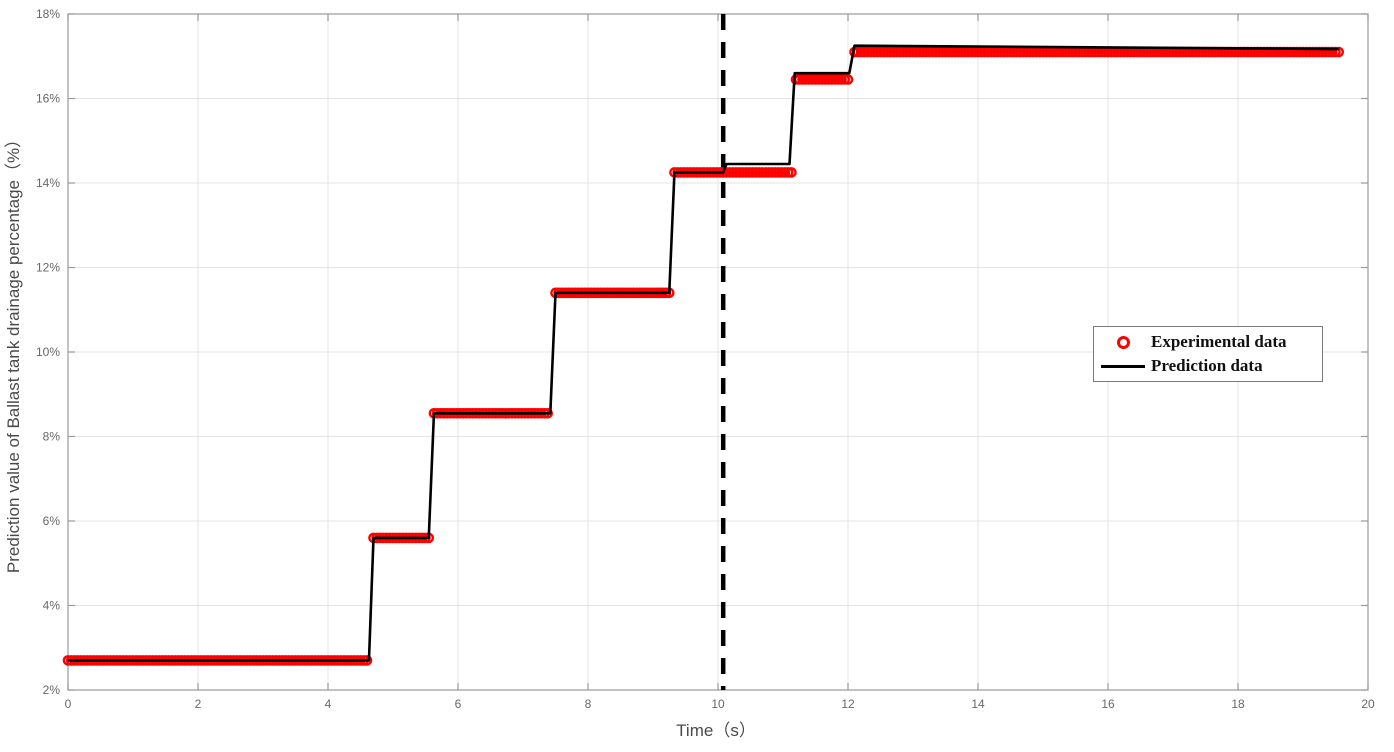 Image resolution: width=1394 pixels, height=752 pixels. Describe the element at coordinates (718, 704) in the screenshot. I see `x-tick-label: 10` at that location.